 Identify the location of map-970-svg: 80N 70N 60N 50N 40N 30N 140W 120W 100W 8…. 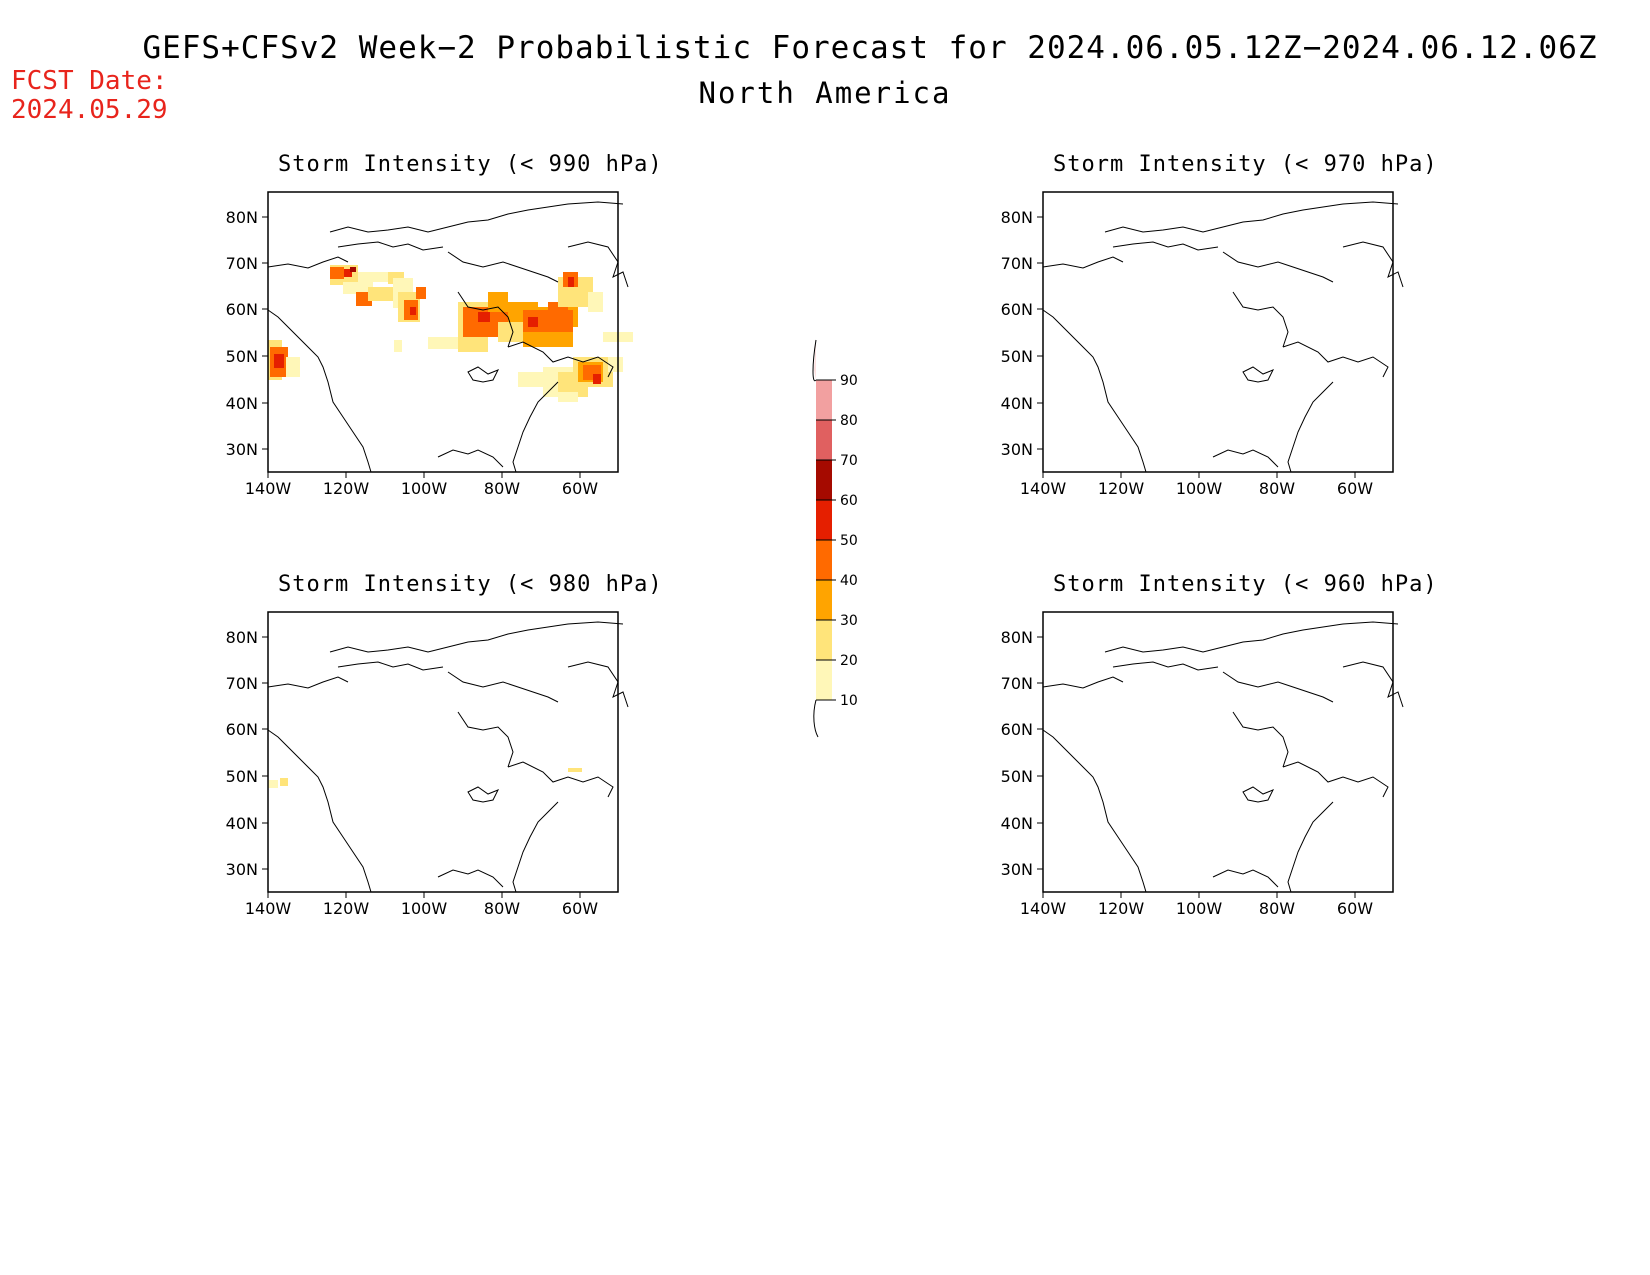
(1202, 344).